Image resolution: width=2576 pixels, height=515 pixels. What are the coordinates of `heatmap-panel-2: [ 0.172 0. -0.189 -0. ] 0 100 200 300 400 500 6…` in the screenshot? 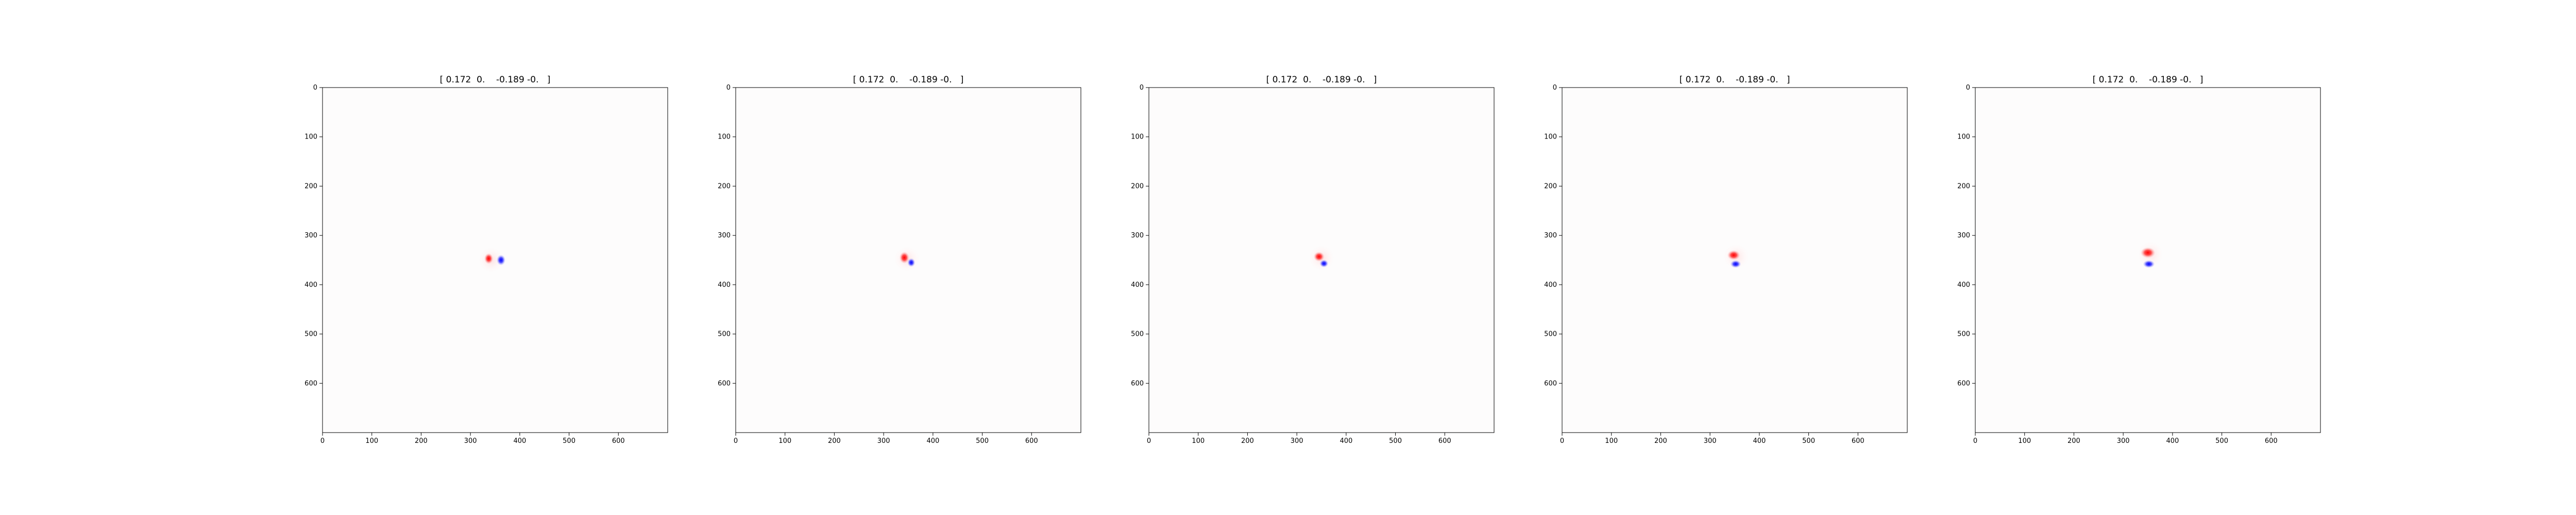 It's located at (899, 260).